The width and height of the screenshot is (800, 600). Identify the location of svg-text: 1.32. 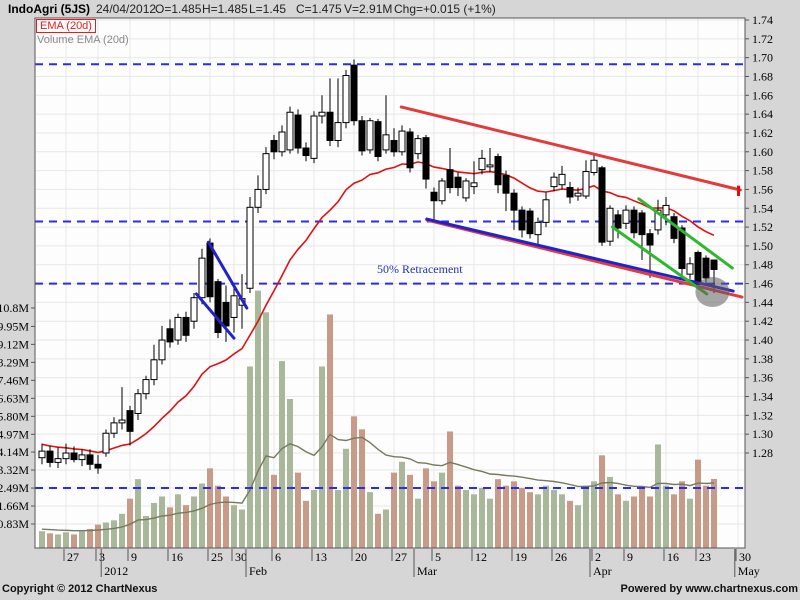
(762, 415).